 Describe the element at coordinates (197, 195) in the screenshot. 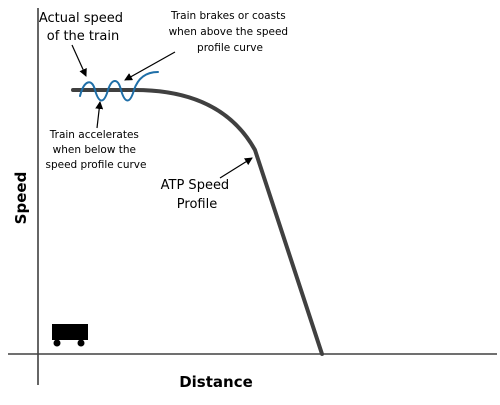

I see `label-atp-speed-profile: ATP Speed Profile` at that location.